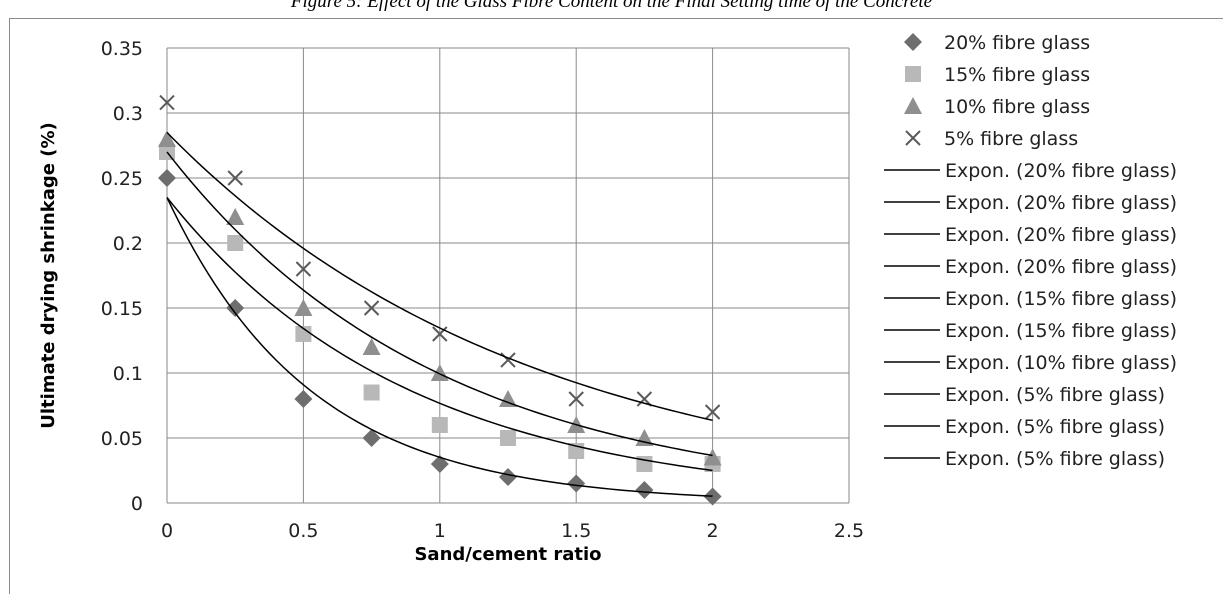  I want to click on legend-item: Expon. (10% fibre glass), so click(1030, 363).